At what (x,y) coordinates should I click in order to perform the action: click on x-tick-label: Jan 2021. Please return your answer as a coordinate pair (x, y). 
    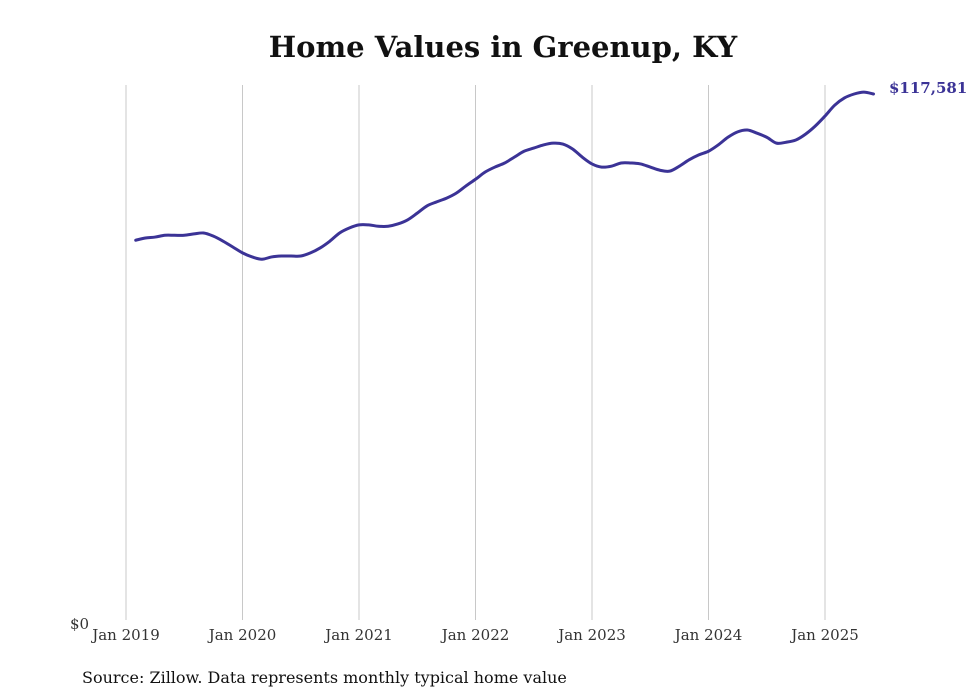
    Looking at the image, I should click on (358, 635).